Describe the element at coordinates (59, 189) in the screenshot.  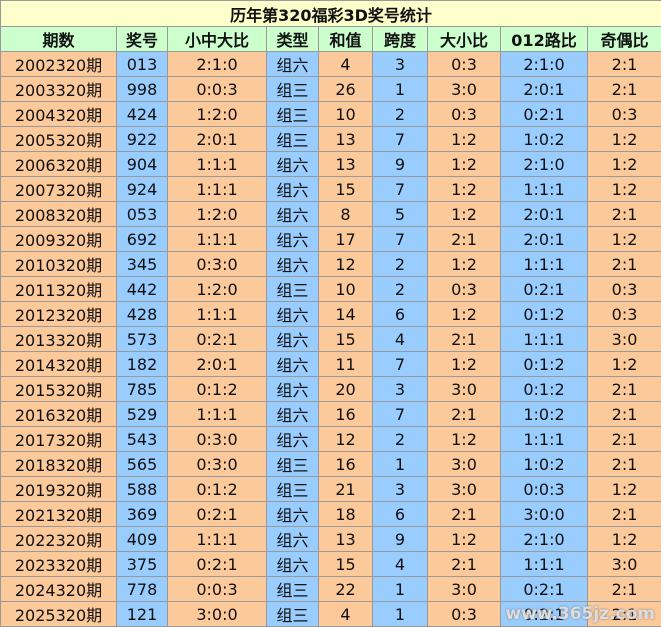
I see `cell: 2007320期` at that location.